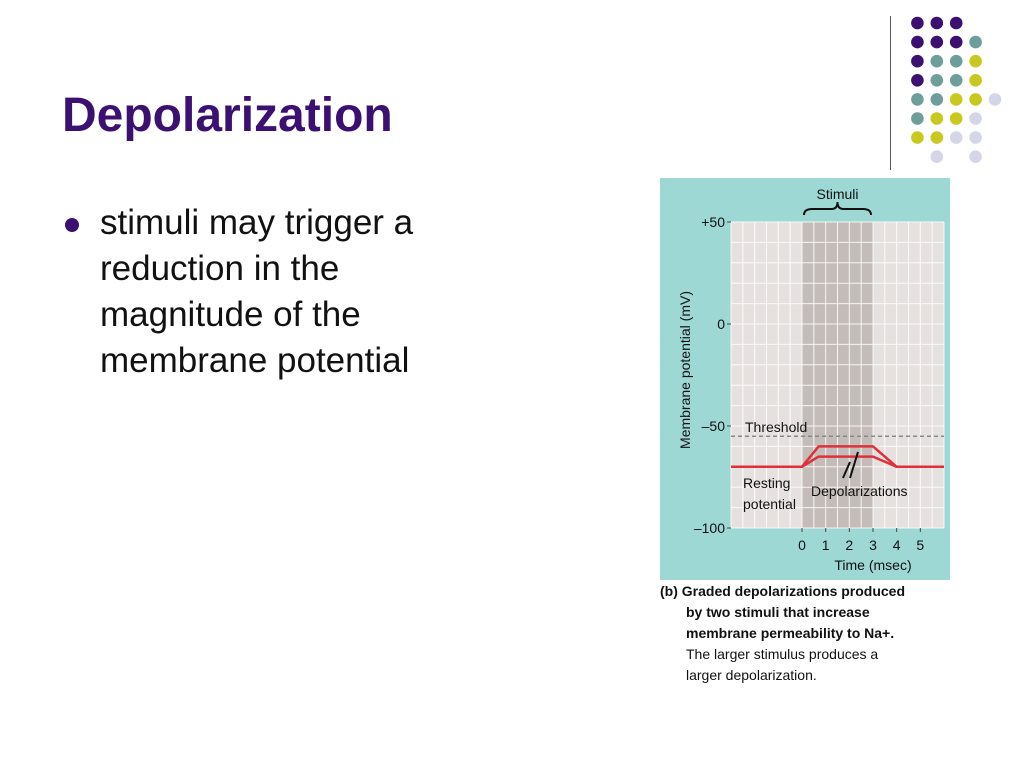  Describe the element at coordinates (713, 222) in the screenshot. I see `y-tick-label: +50` at that location.